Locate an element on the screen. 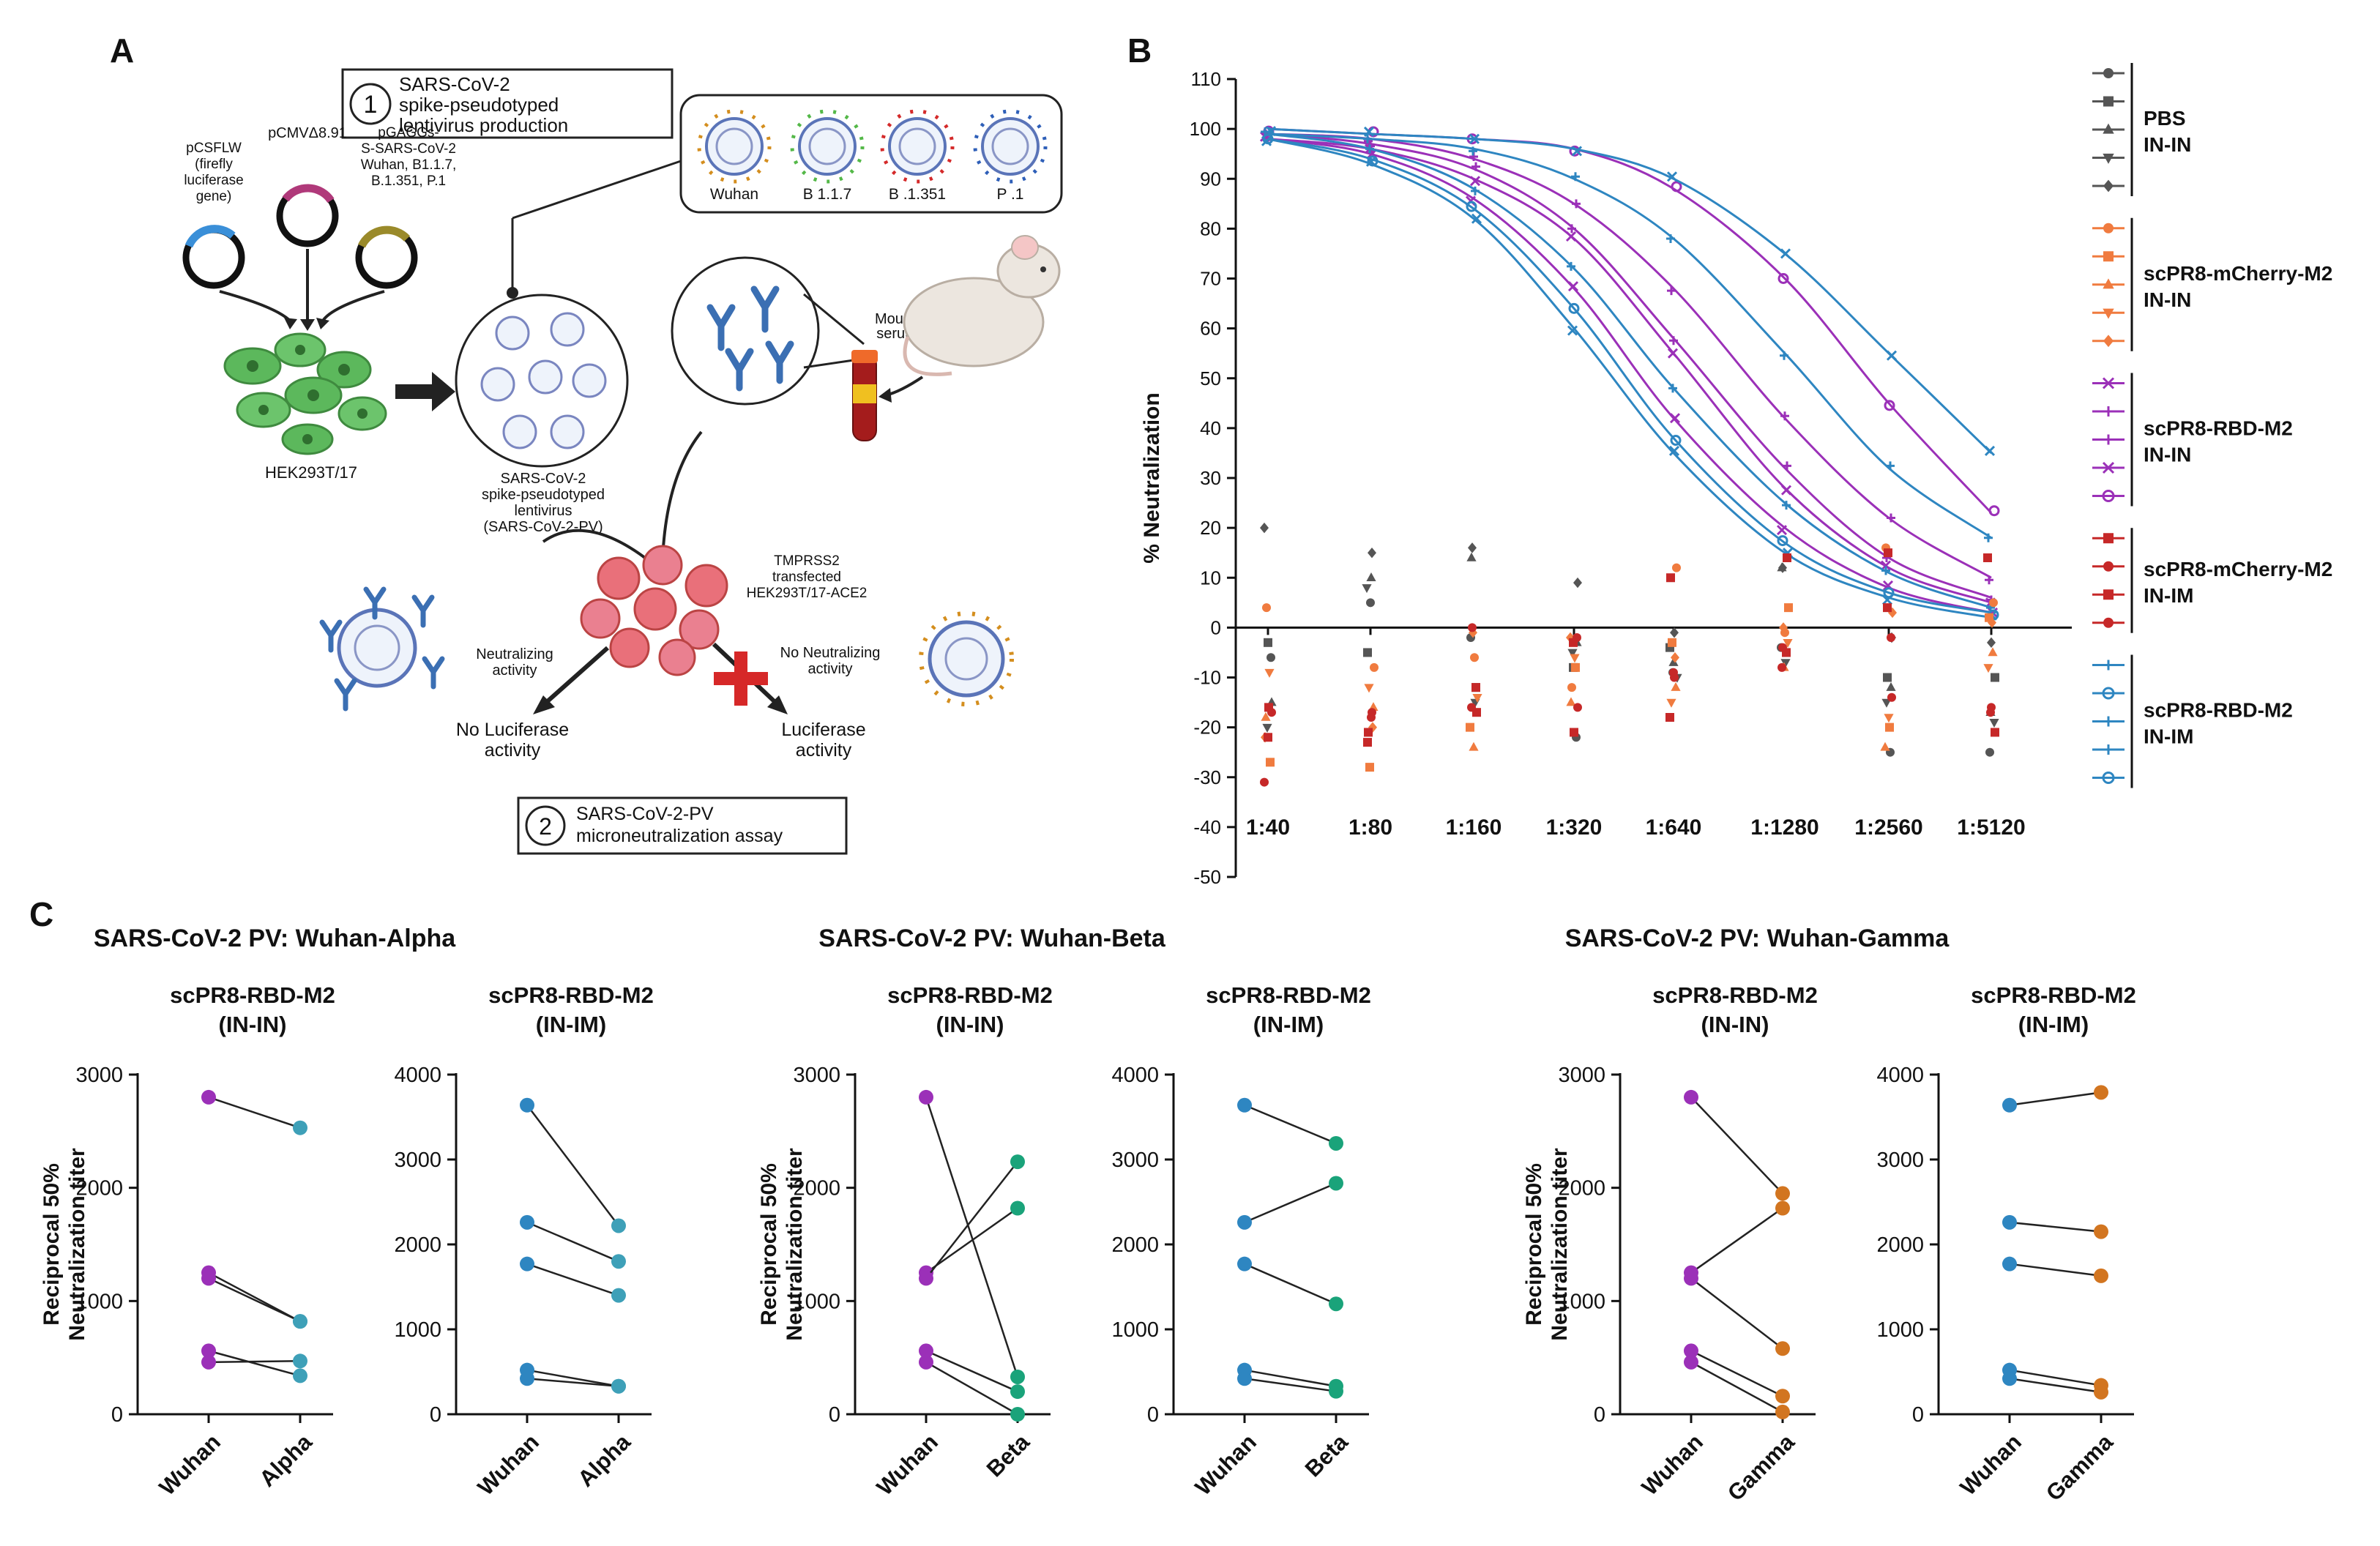 Image resolution: width=2380 pixels, height=1546 pixels. c-x-tick-label-0-1-0: Wuhan is located at coordinates (509, 1464).